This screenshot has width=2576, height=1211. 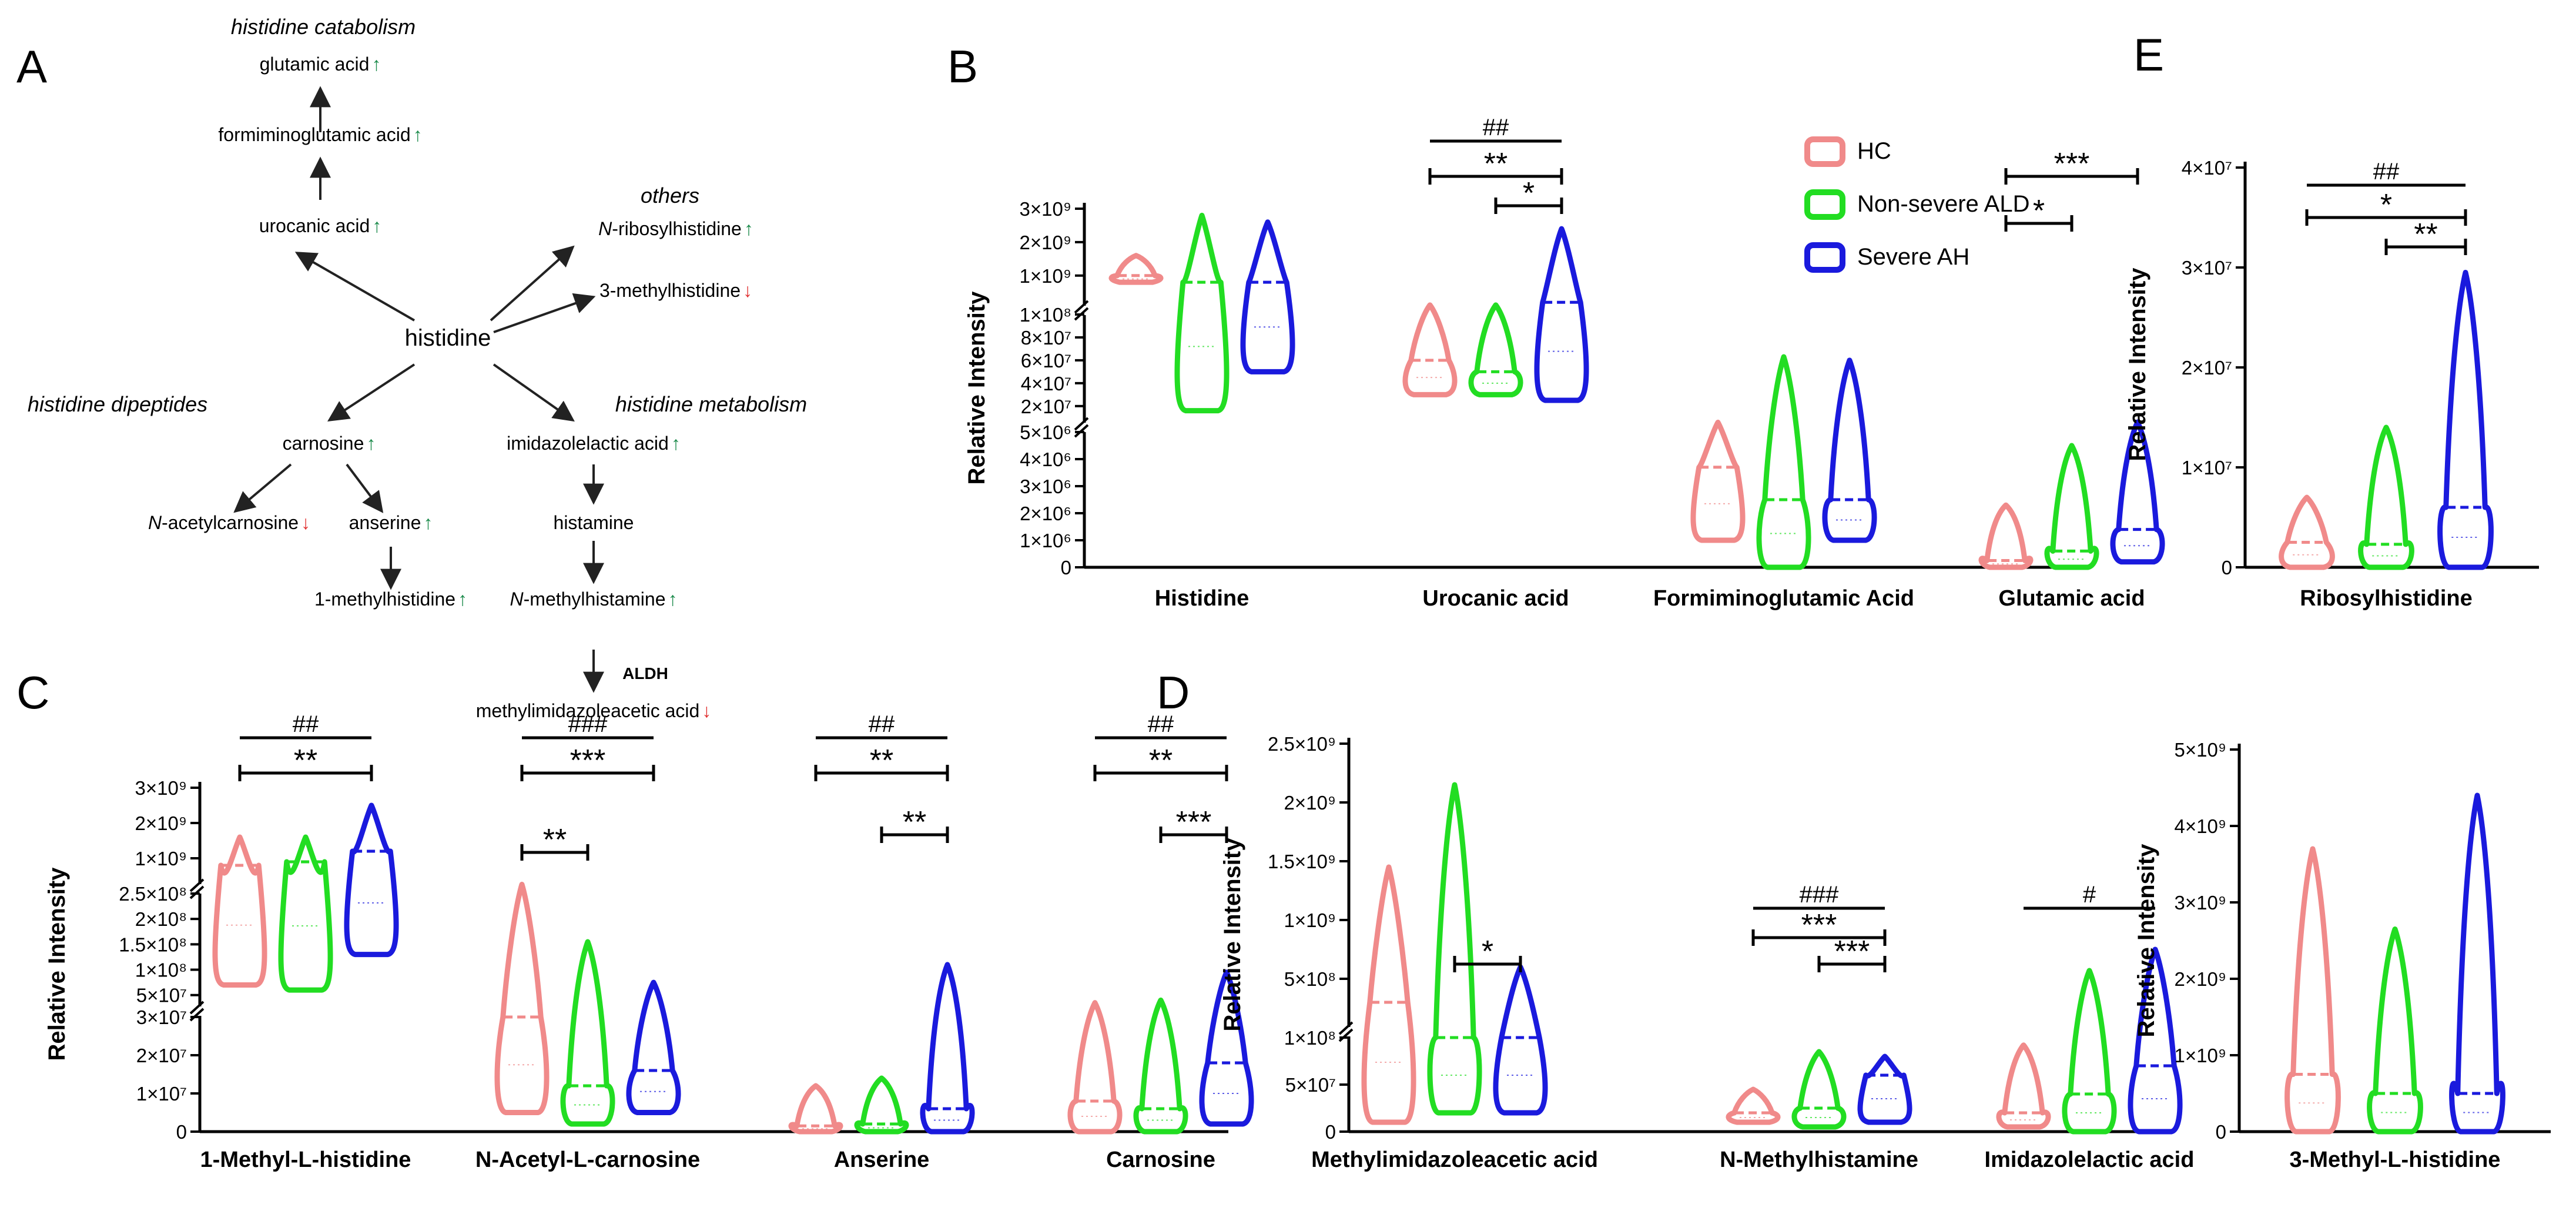 What do you see at coordinates (371, 392) in the screenshot?
I see `arrow-his-carnosine` at bounding box center [371, 392].